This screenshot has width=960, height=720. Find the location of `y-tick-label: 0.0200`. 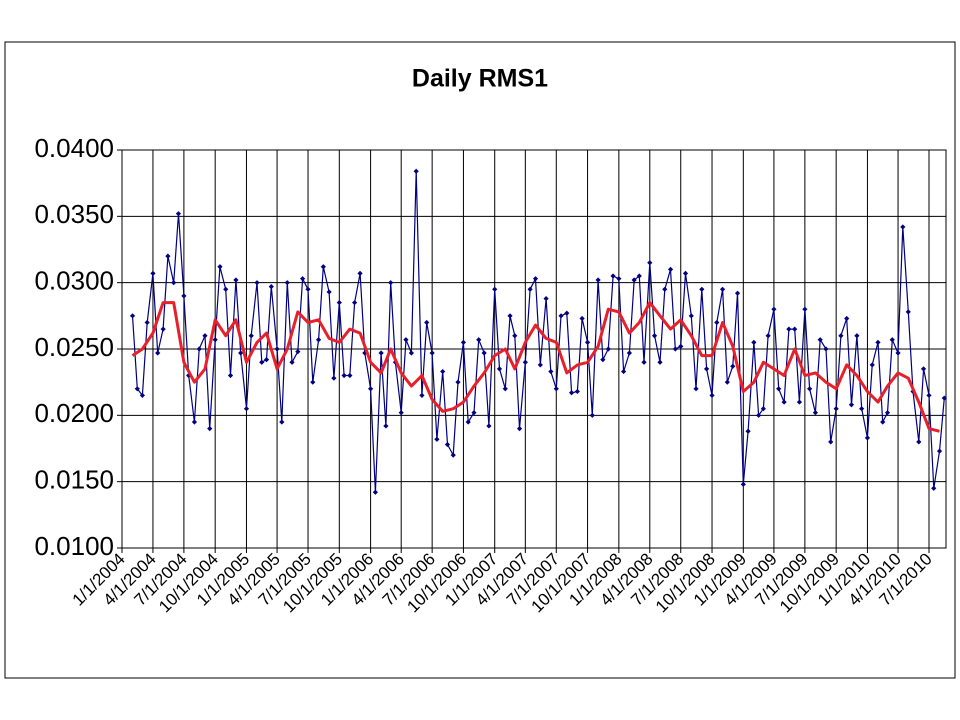

y-tick-label: 0.0200 is located at coordinates (74, 413).